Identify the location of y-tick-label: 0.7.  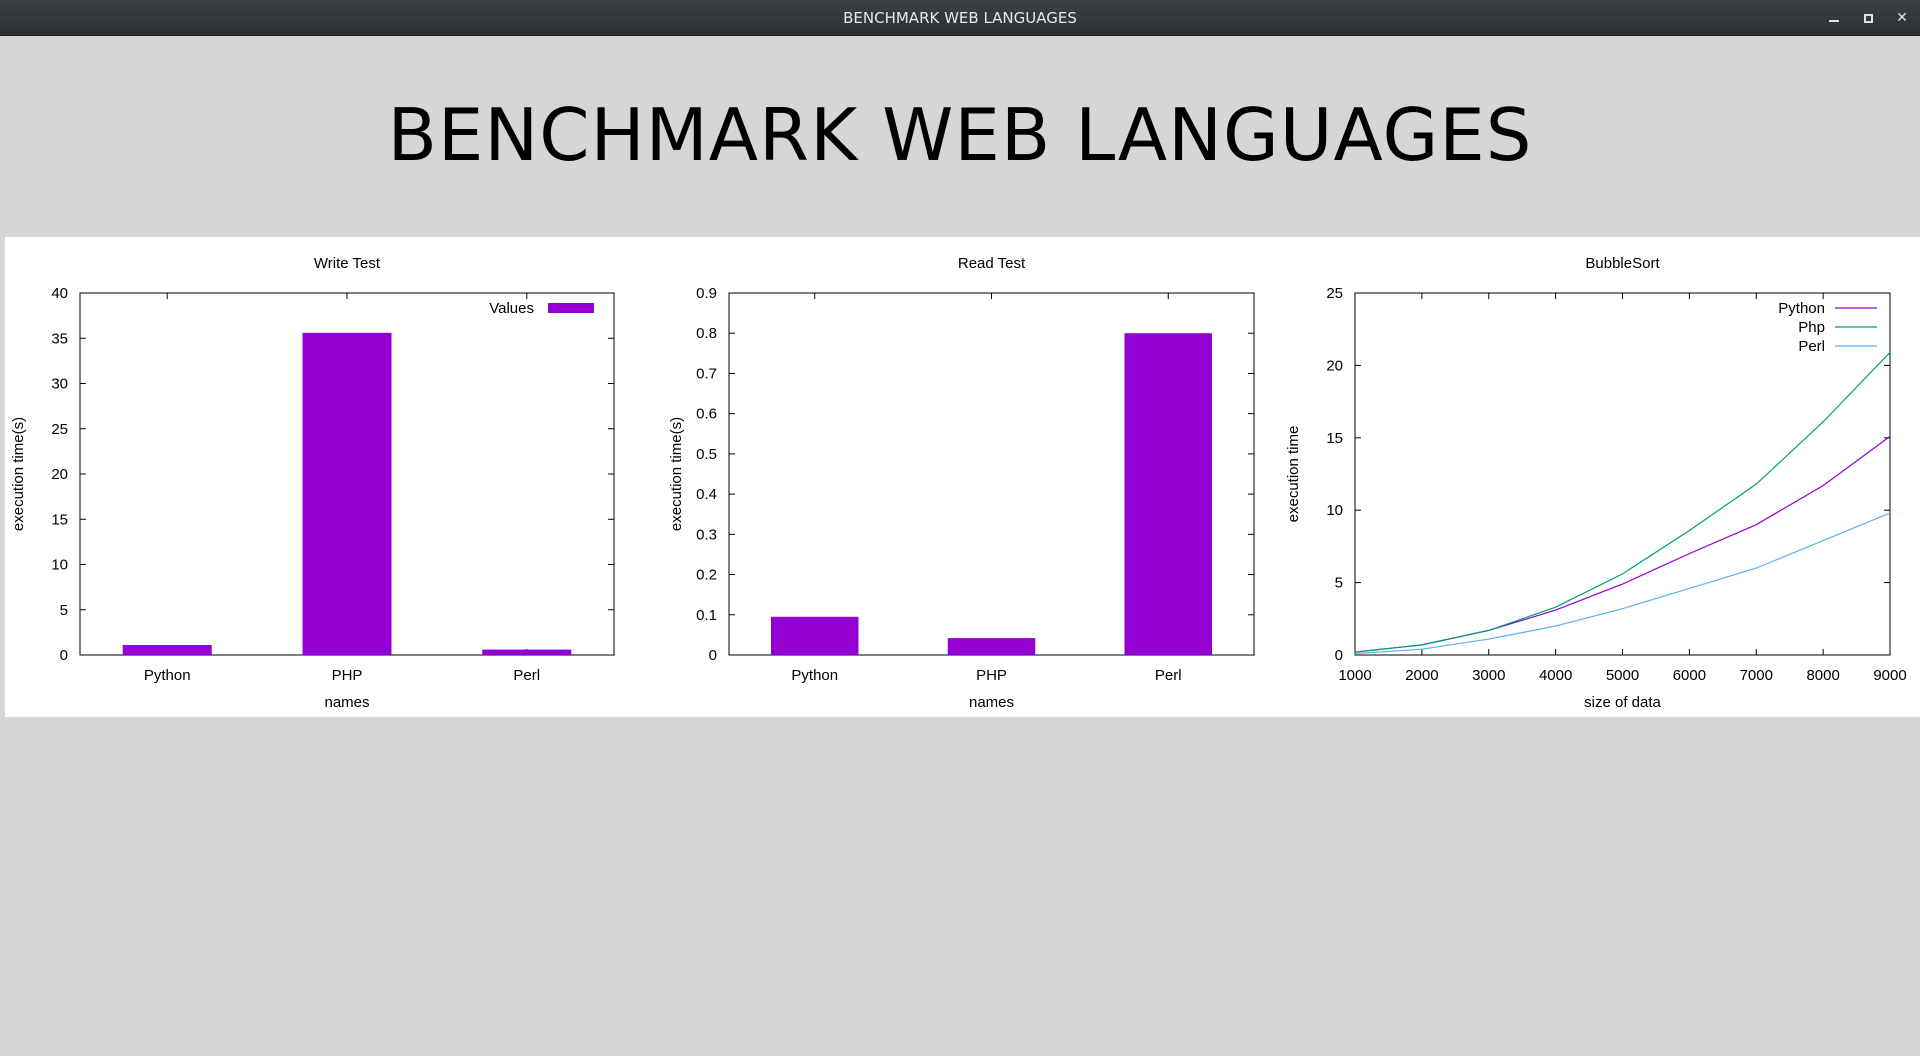
(706, 373).